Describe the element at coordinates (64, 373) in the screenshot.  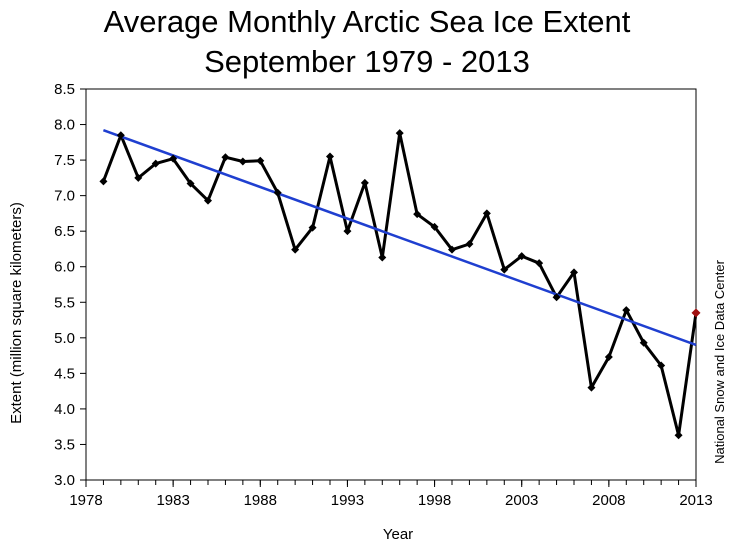
I see `y-tick-label: 4.5` at that location.